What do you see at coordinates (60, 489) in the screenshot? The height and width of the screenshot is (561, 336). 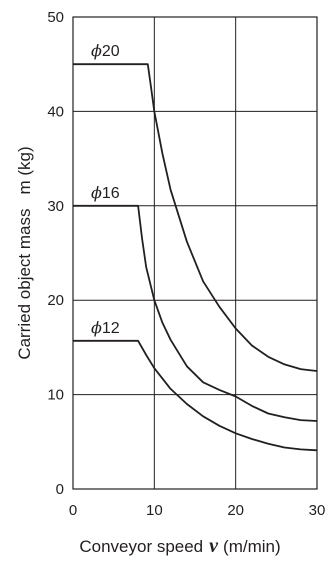 I see `y-tick-label: 0` at bounding box center [60, 489].